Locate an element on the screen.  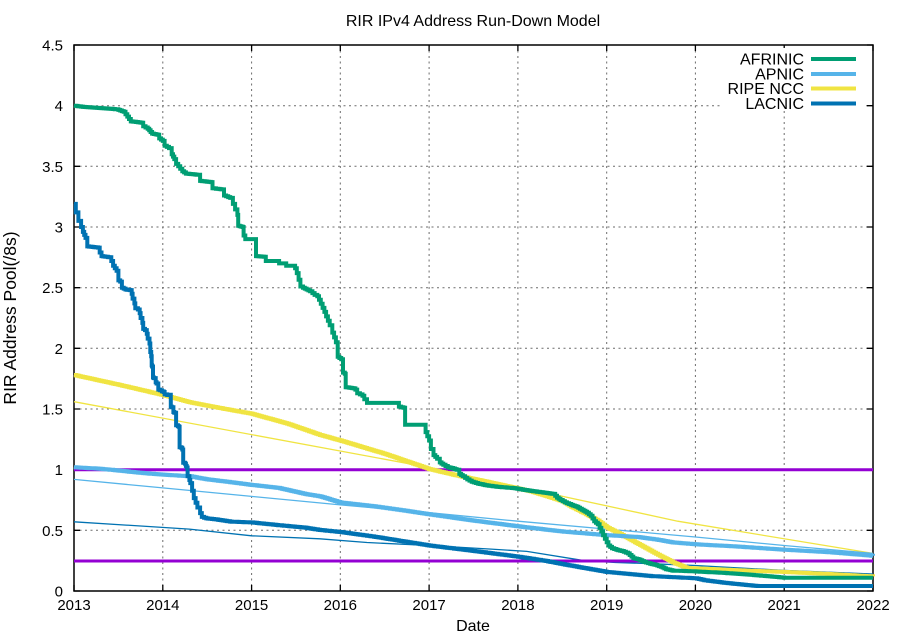
svg-text: 2015 is located at coordinates (251, 605).